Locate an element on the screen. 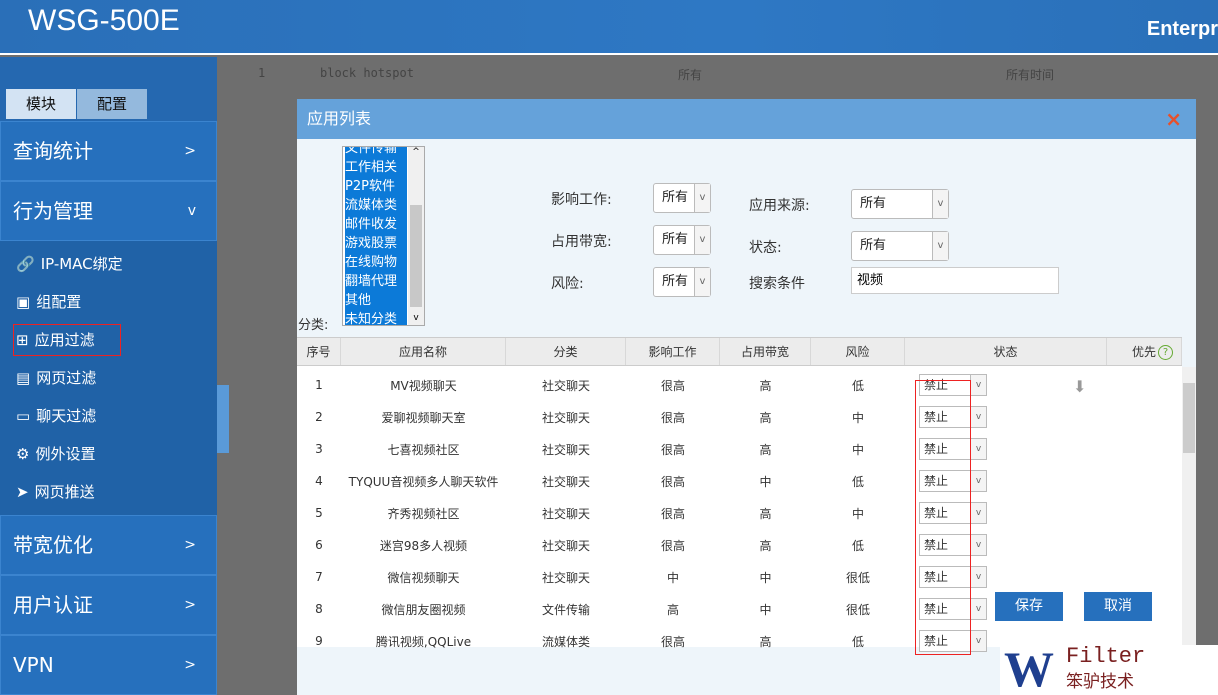 This screenshot has height=695, width=1218. category-option: 游戏股票 is located at coordinates (371, 243).